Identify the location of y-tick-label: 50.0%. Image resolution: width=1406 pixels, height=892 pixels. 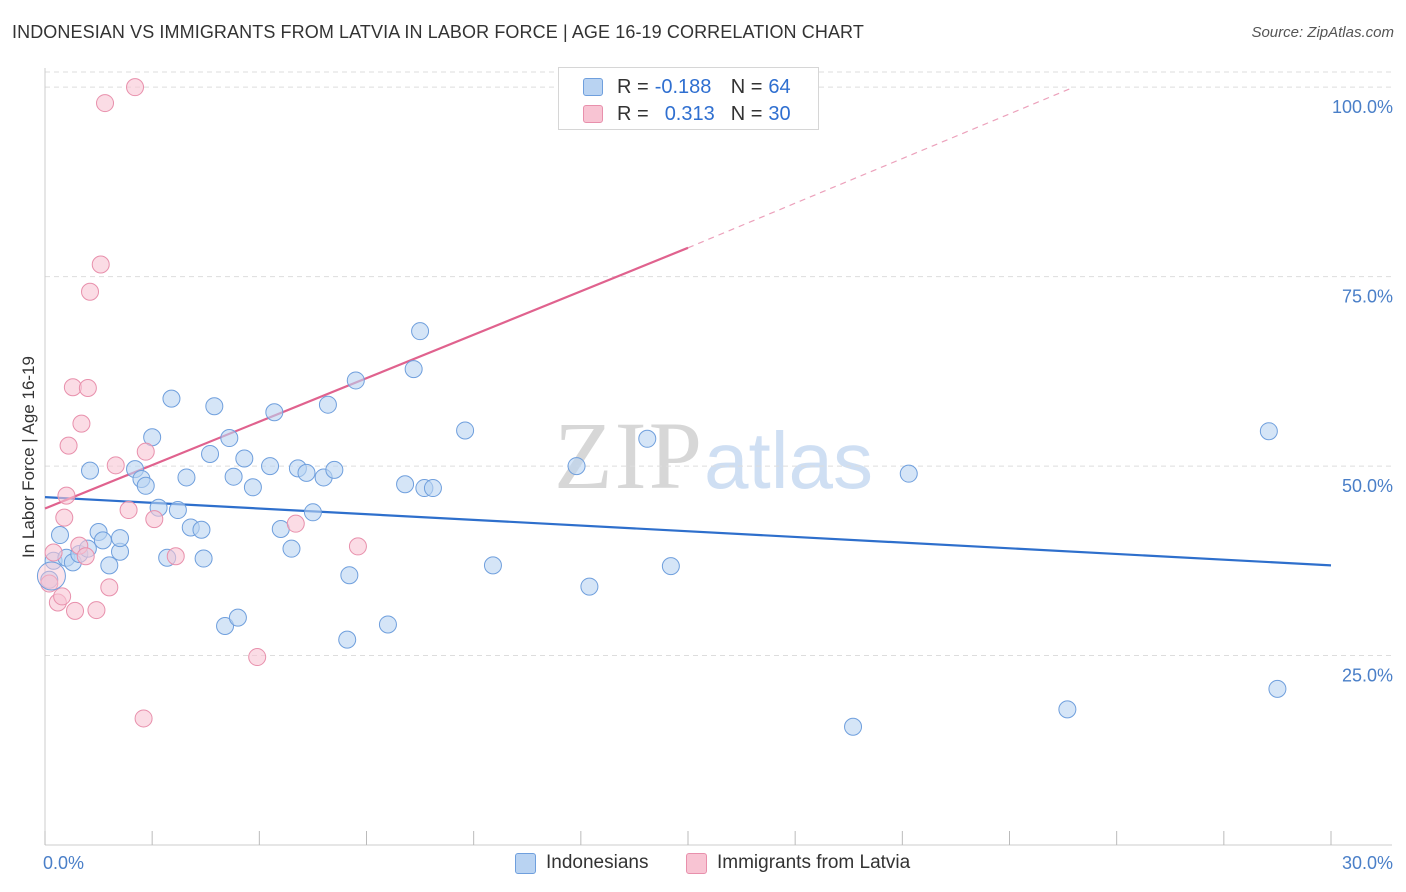
(1367, 486).